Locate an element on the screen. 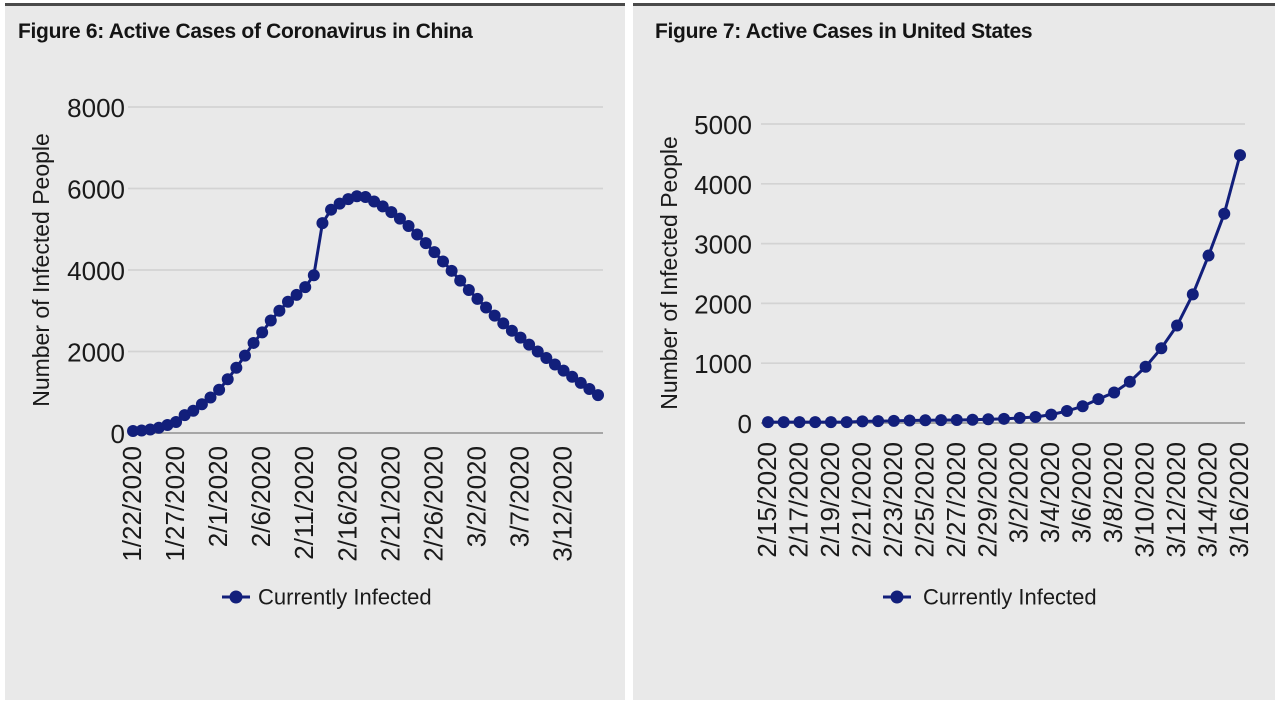 The image size is (1280, 720). x-tick-label: 3/7/2020 is located at coordinates (520, 496).